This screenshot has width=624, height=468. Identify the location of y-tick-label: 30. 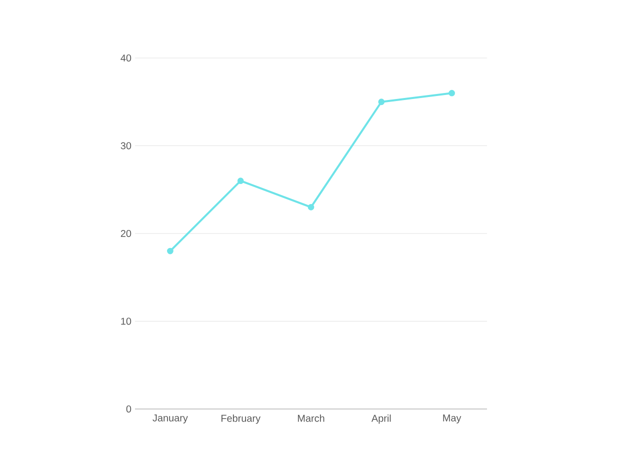
(126, 146).